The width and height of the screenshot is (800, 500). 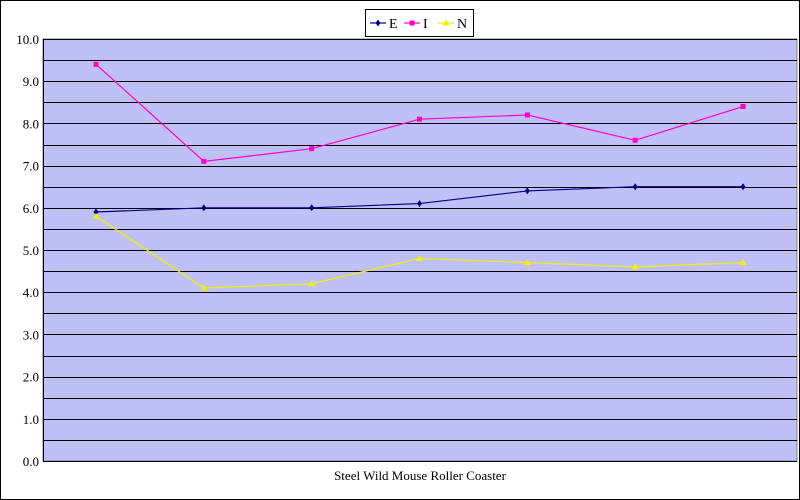 What do you see at coordinates (31, 334) in the screenshot?
I see `y-tick-label: 3.0` at bounding box center [31, 334].